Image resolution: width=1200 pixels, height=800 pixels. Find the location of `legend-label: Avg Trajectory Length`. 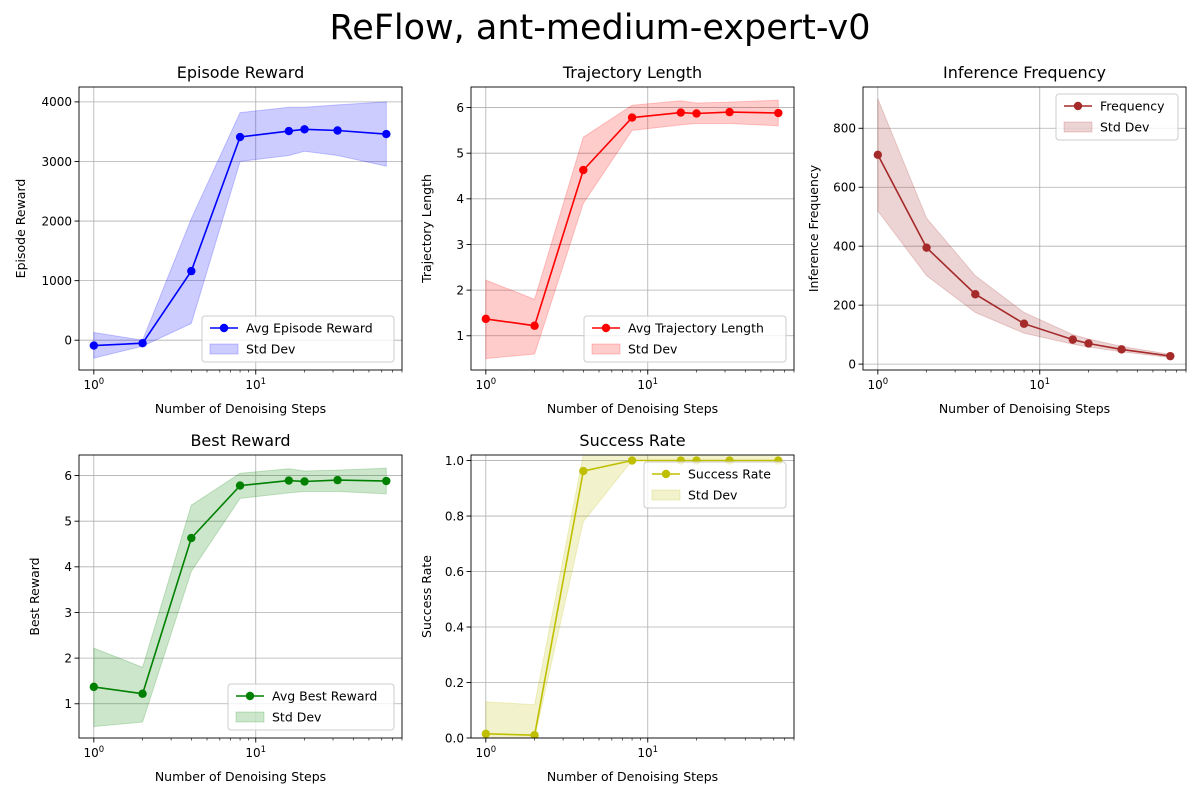

legend-label: Avg Trajectory Length is located at coordinates (696, 328).